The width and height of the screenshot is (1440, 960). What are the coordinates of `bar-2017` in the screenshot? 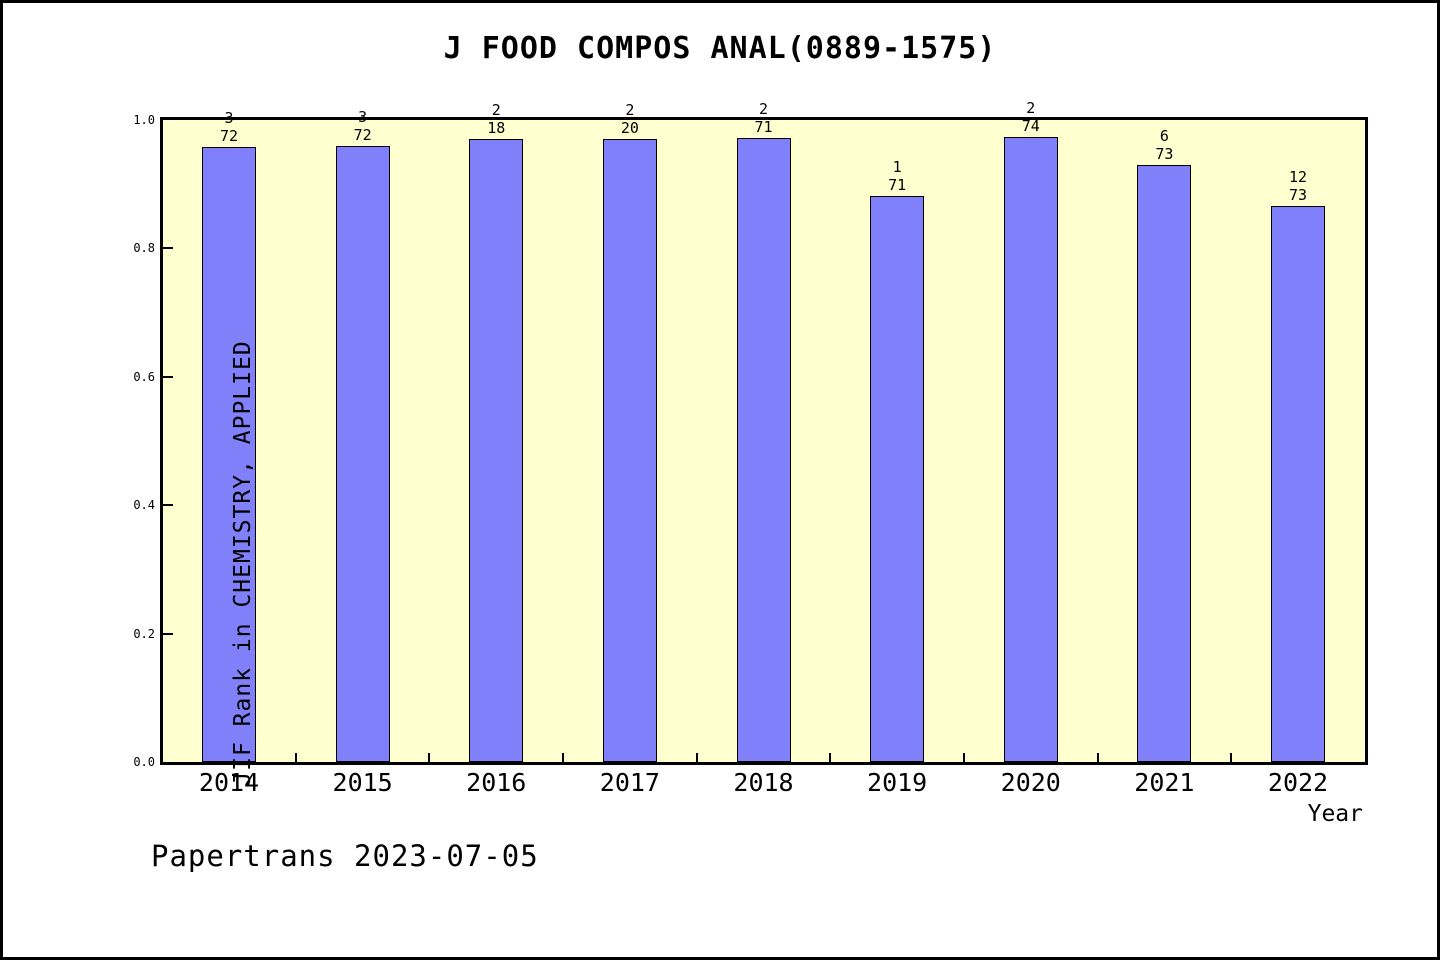 It's located at (629, 450).